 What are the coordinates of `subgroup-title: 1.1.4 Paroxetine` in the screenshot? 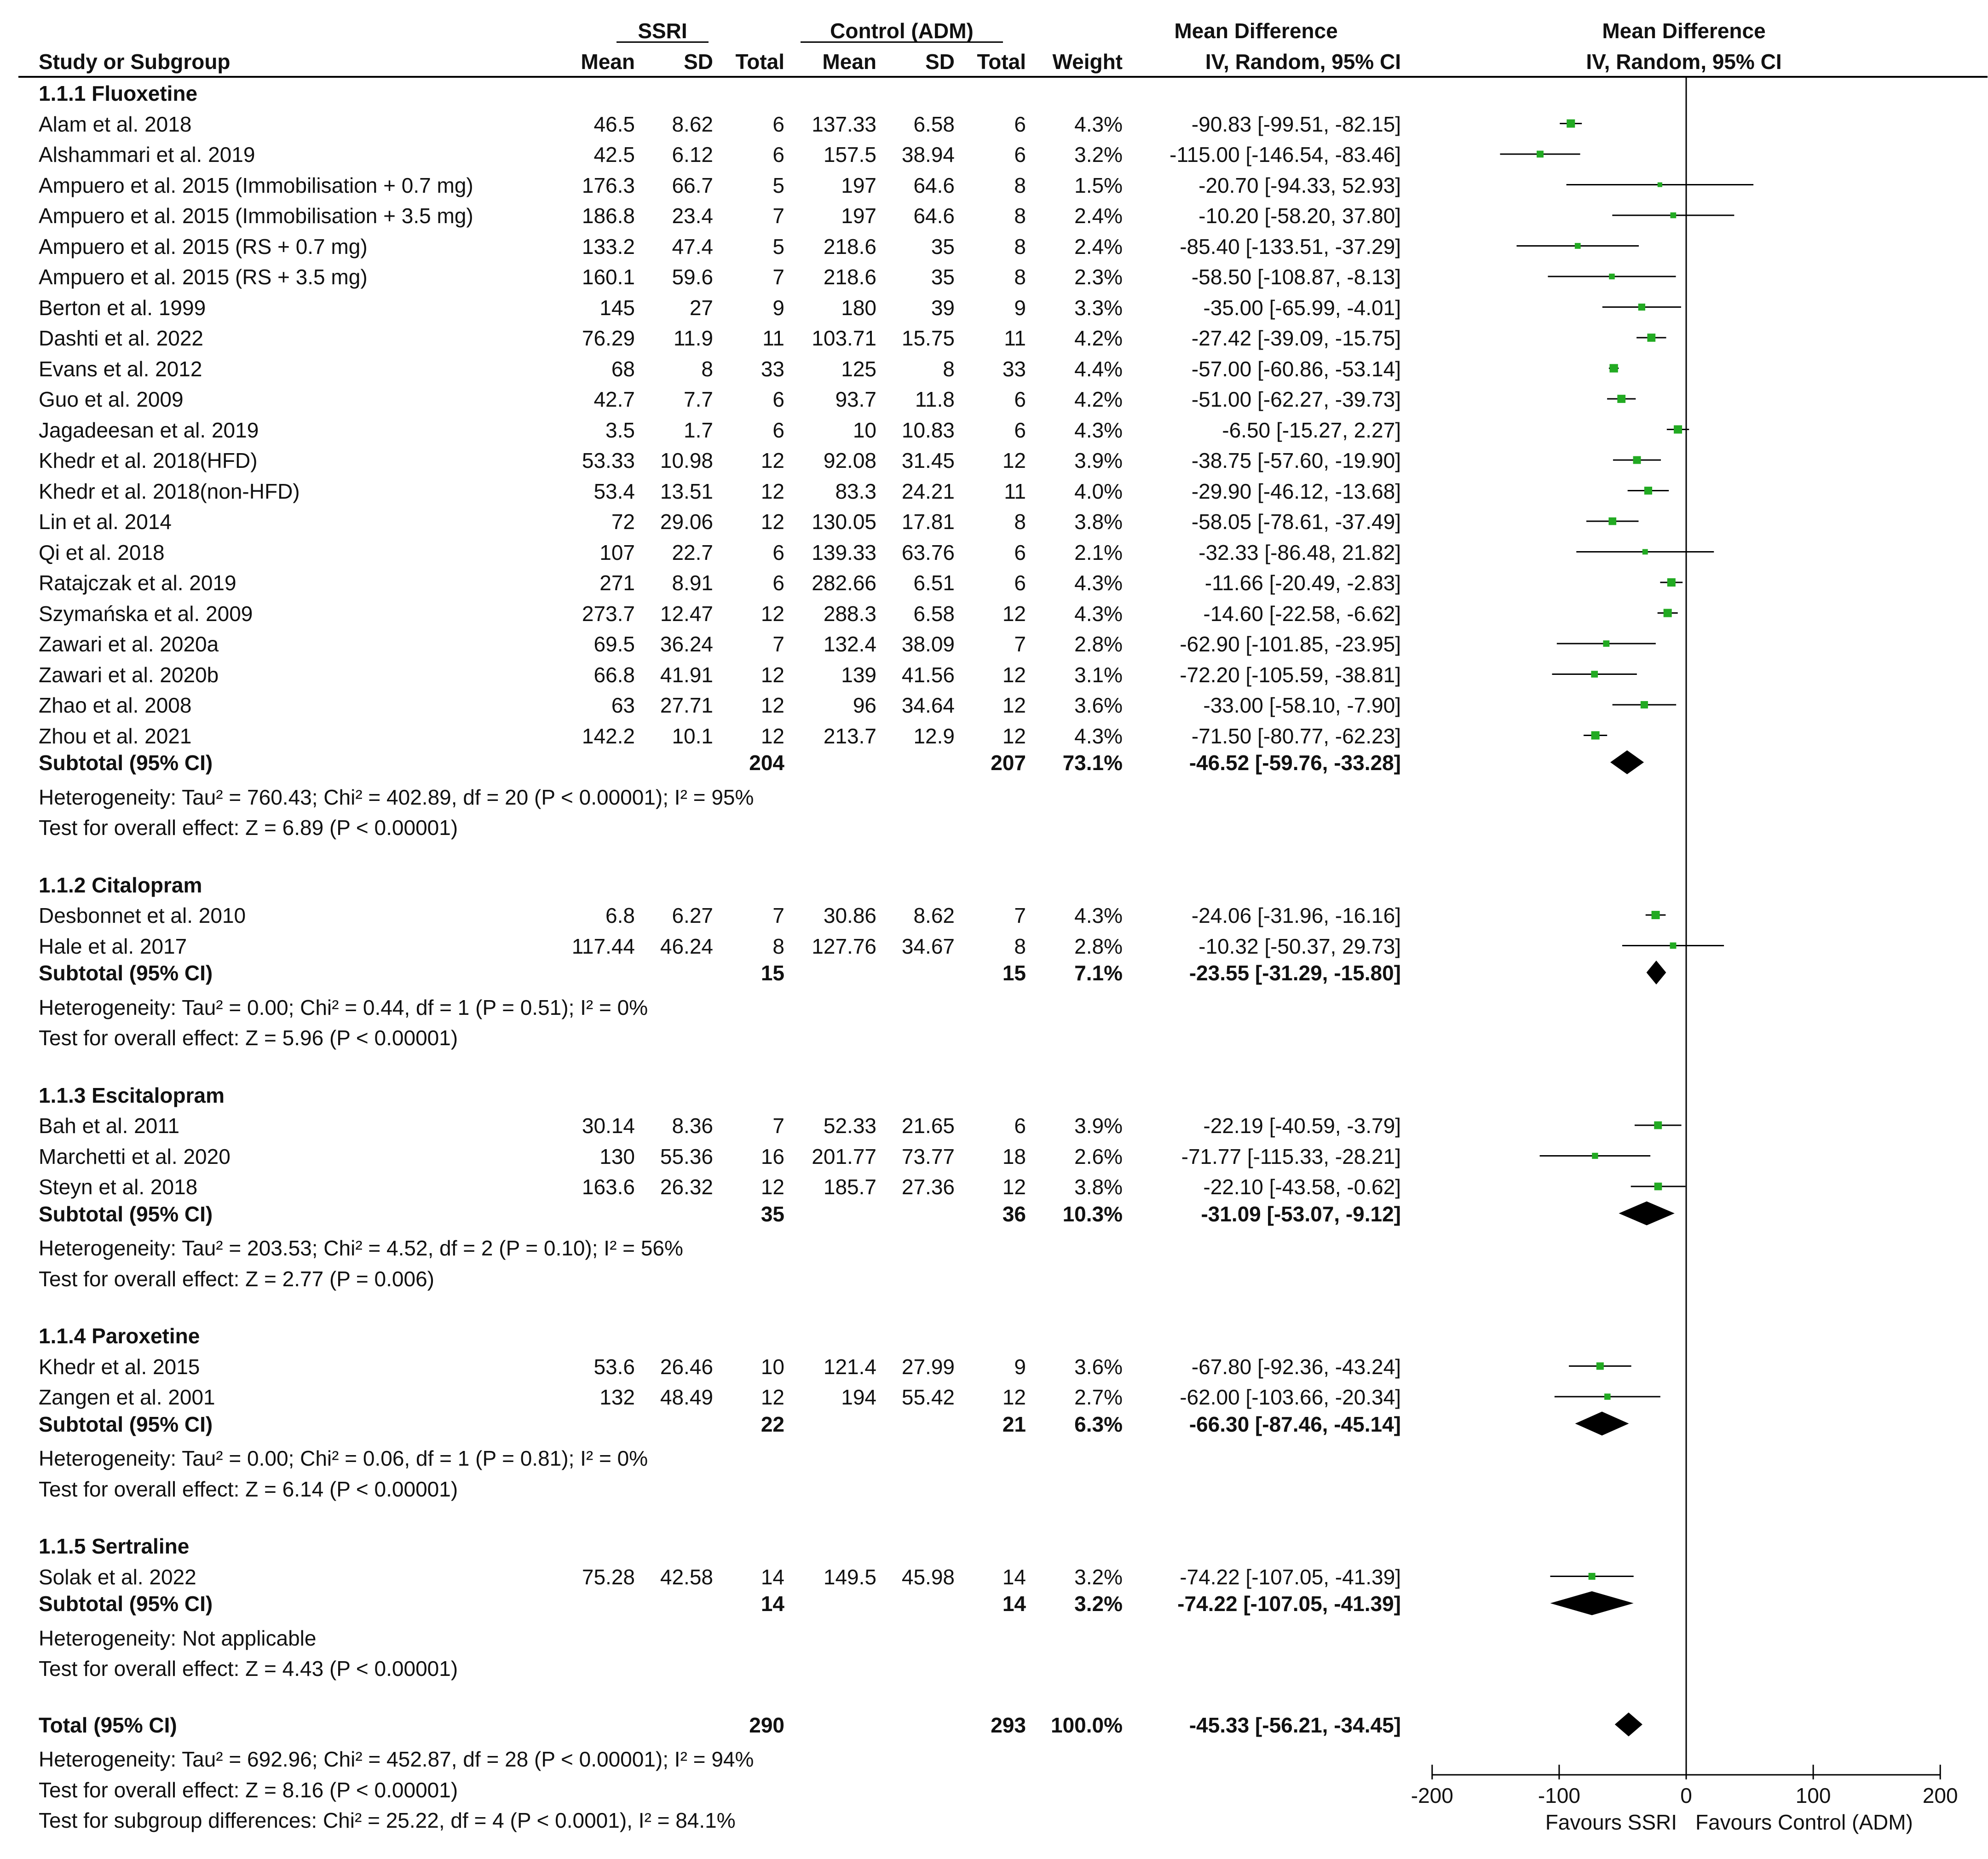 It's located at (119, 1336).